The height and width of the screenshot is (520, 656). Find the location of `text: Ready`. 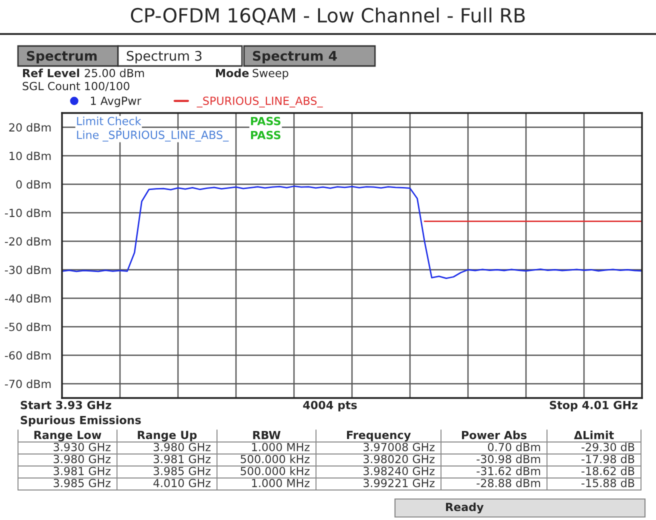

text: Ready is located at coordinates (465, 508).